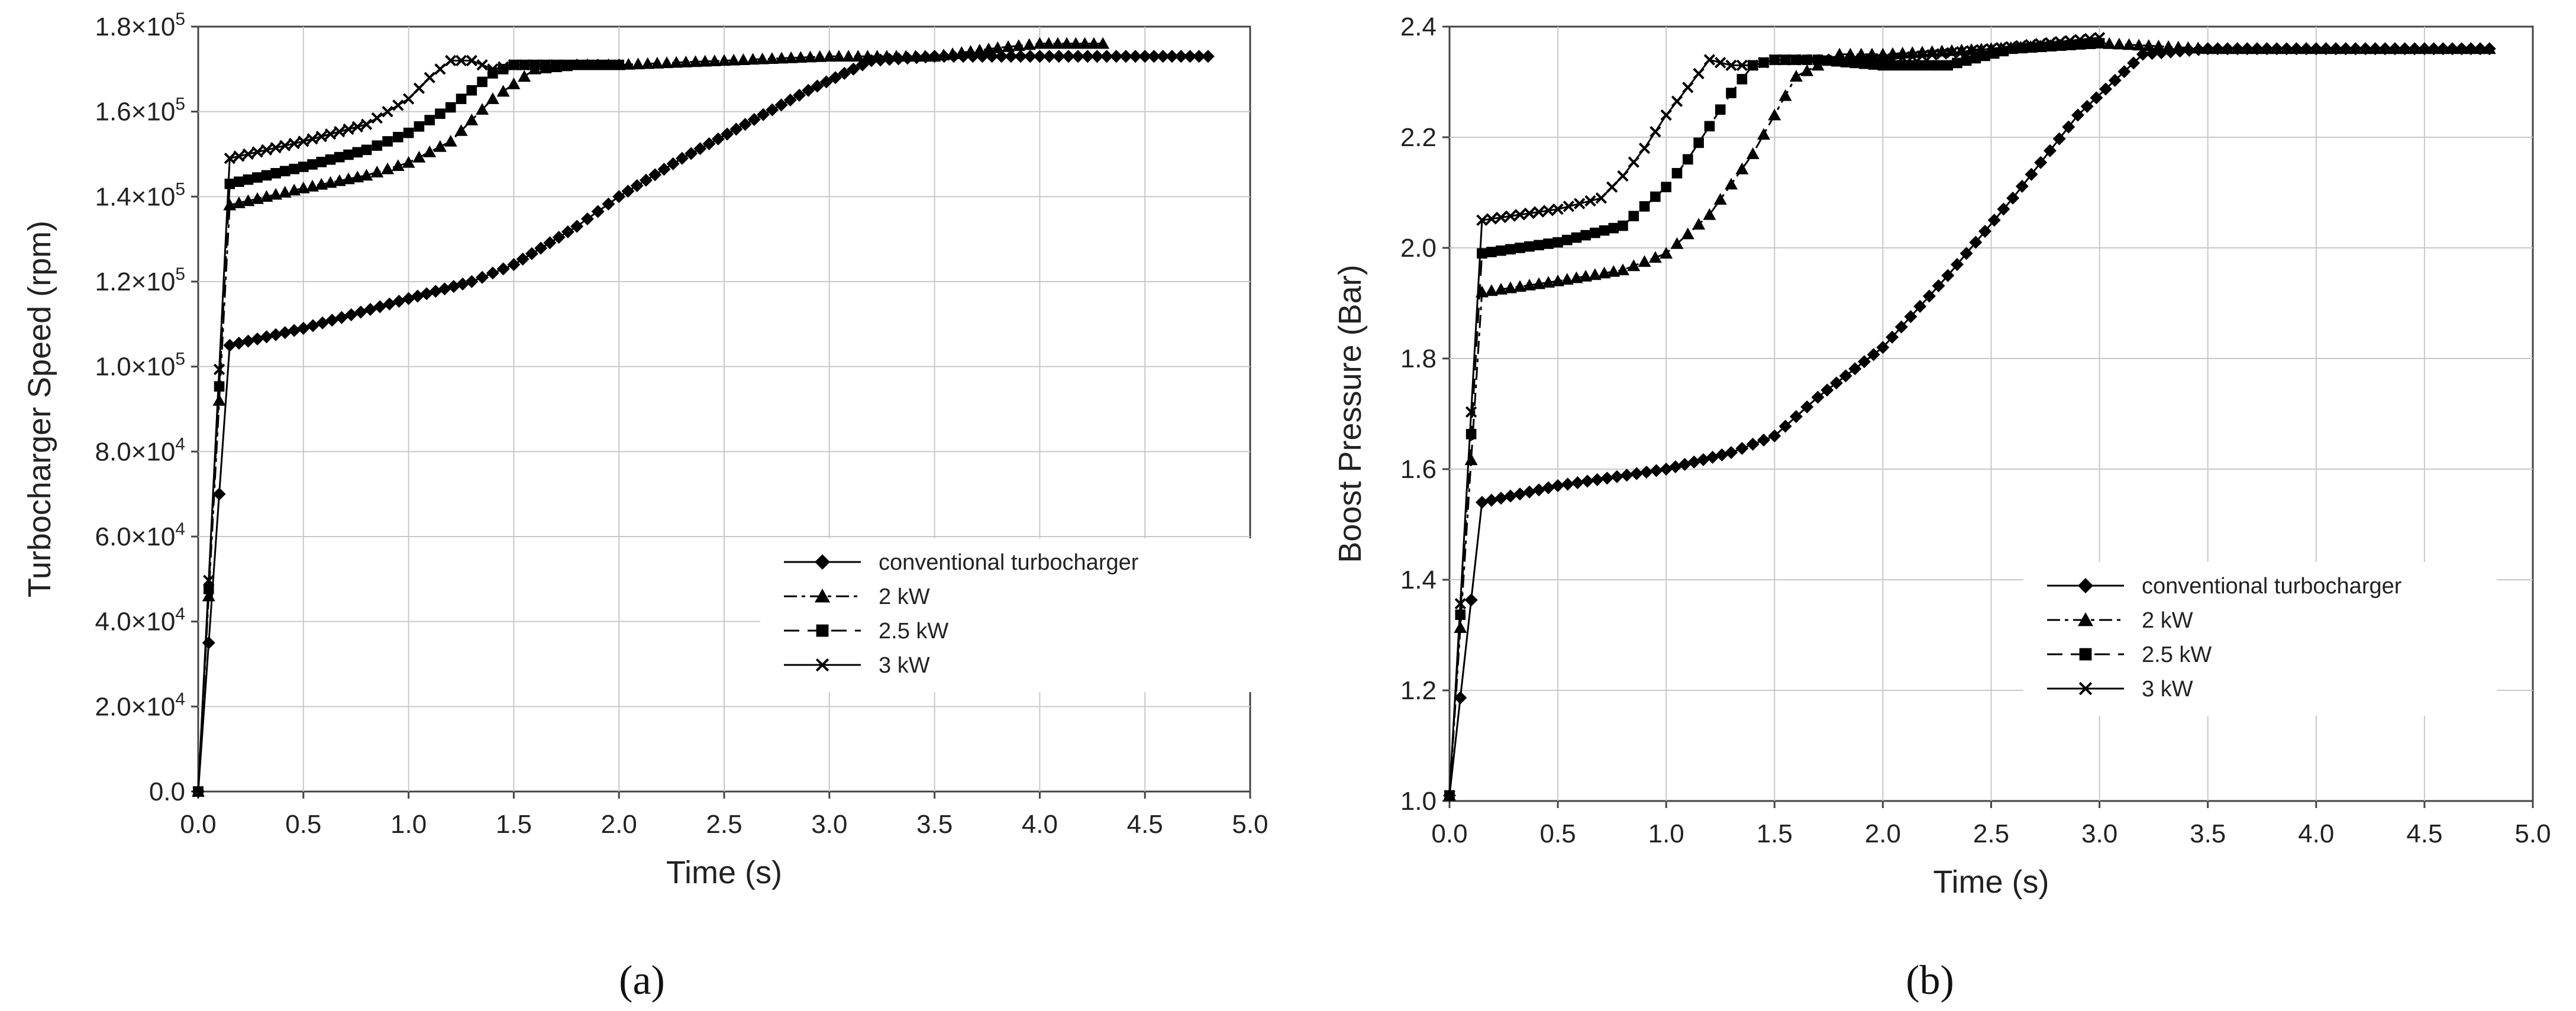  Describe the element at coordinates (1775, 833) in the screenshot. I see `x-tick-label: 1.5` at that location.